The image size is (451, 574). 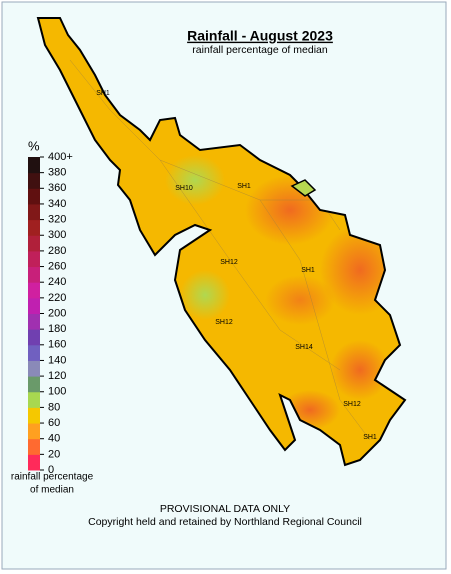 I want to click on legend-label: 300, so click(x=57, y=235).